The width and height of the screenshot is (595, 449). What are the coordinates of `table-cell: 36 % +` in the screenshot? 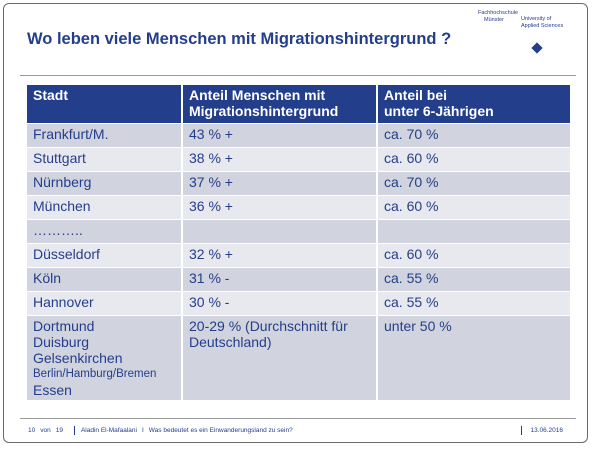 It's located at (279, 207).